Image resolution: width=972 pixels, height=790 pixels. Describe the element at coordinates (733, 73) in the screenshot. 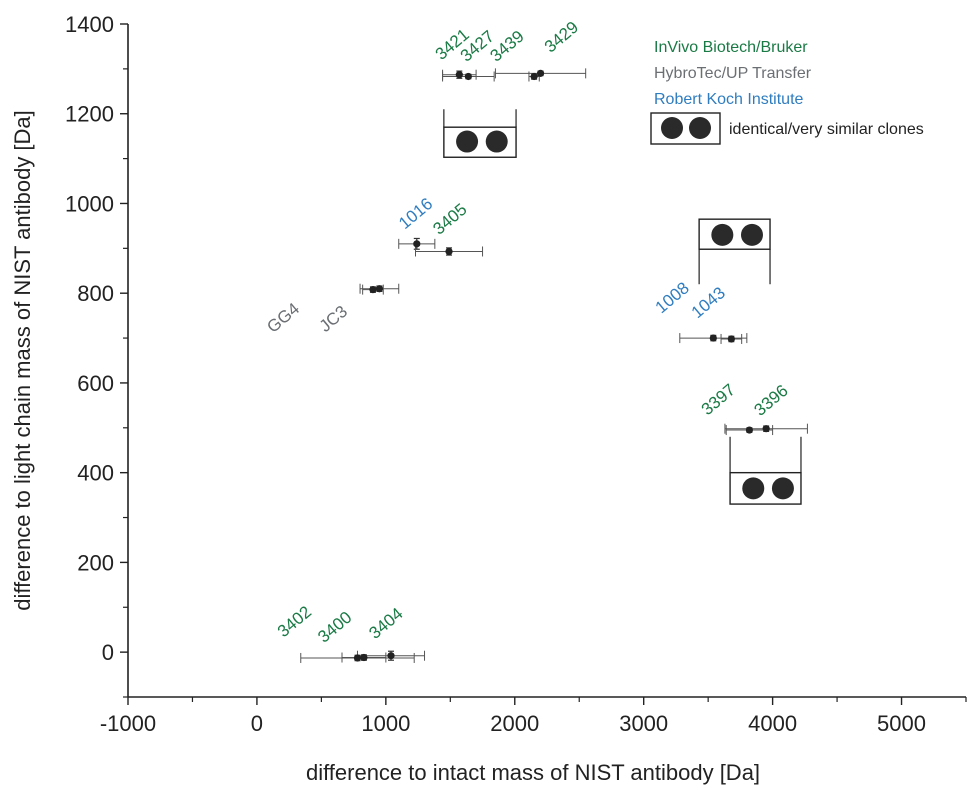

I see `legend-entry: HybroTec/UP Transfer` at that location.